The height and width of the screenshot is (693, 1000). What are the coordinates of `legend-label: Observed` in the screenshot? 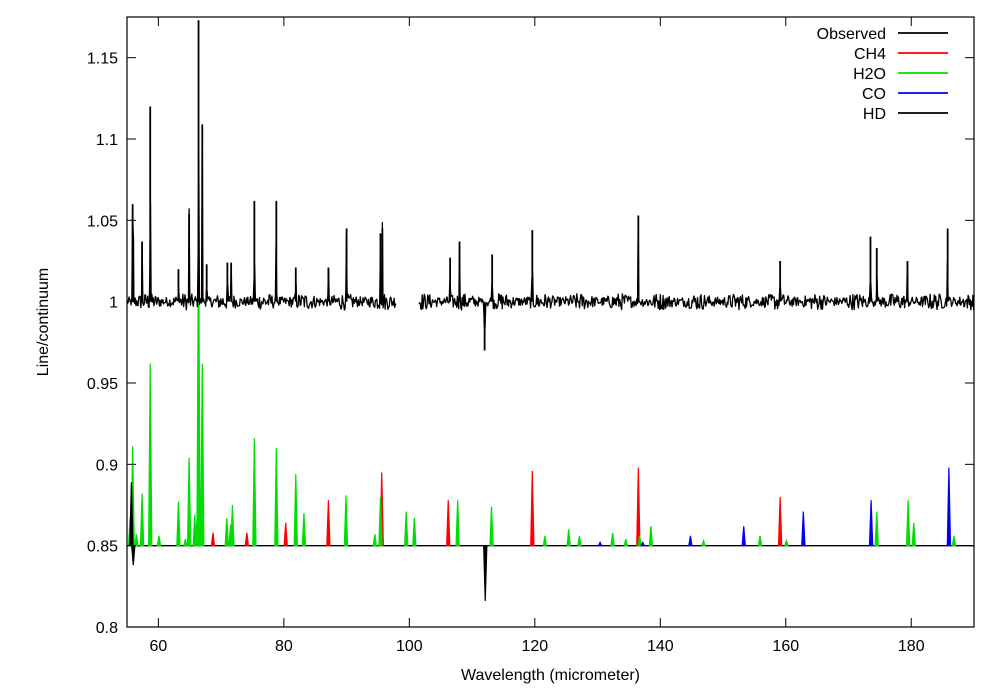 It's located at (851, 34).